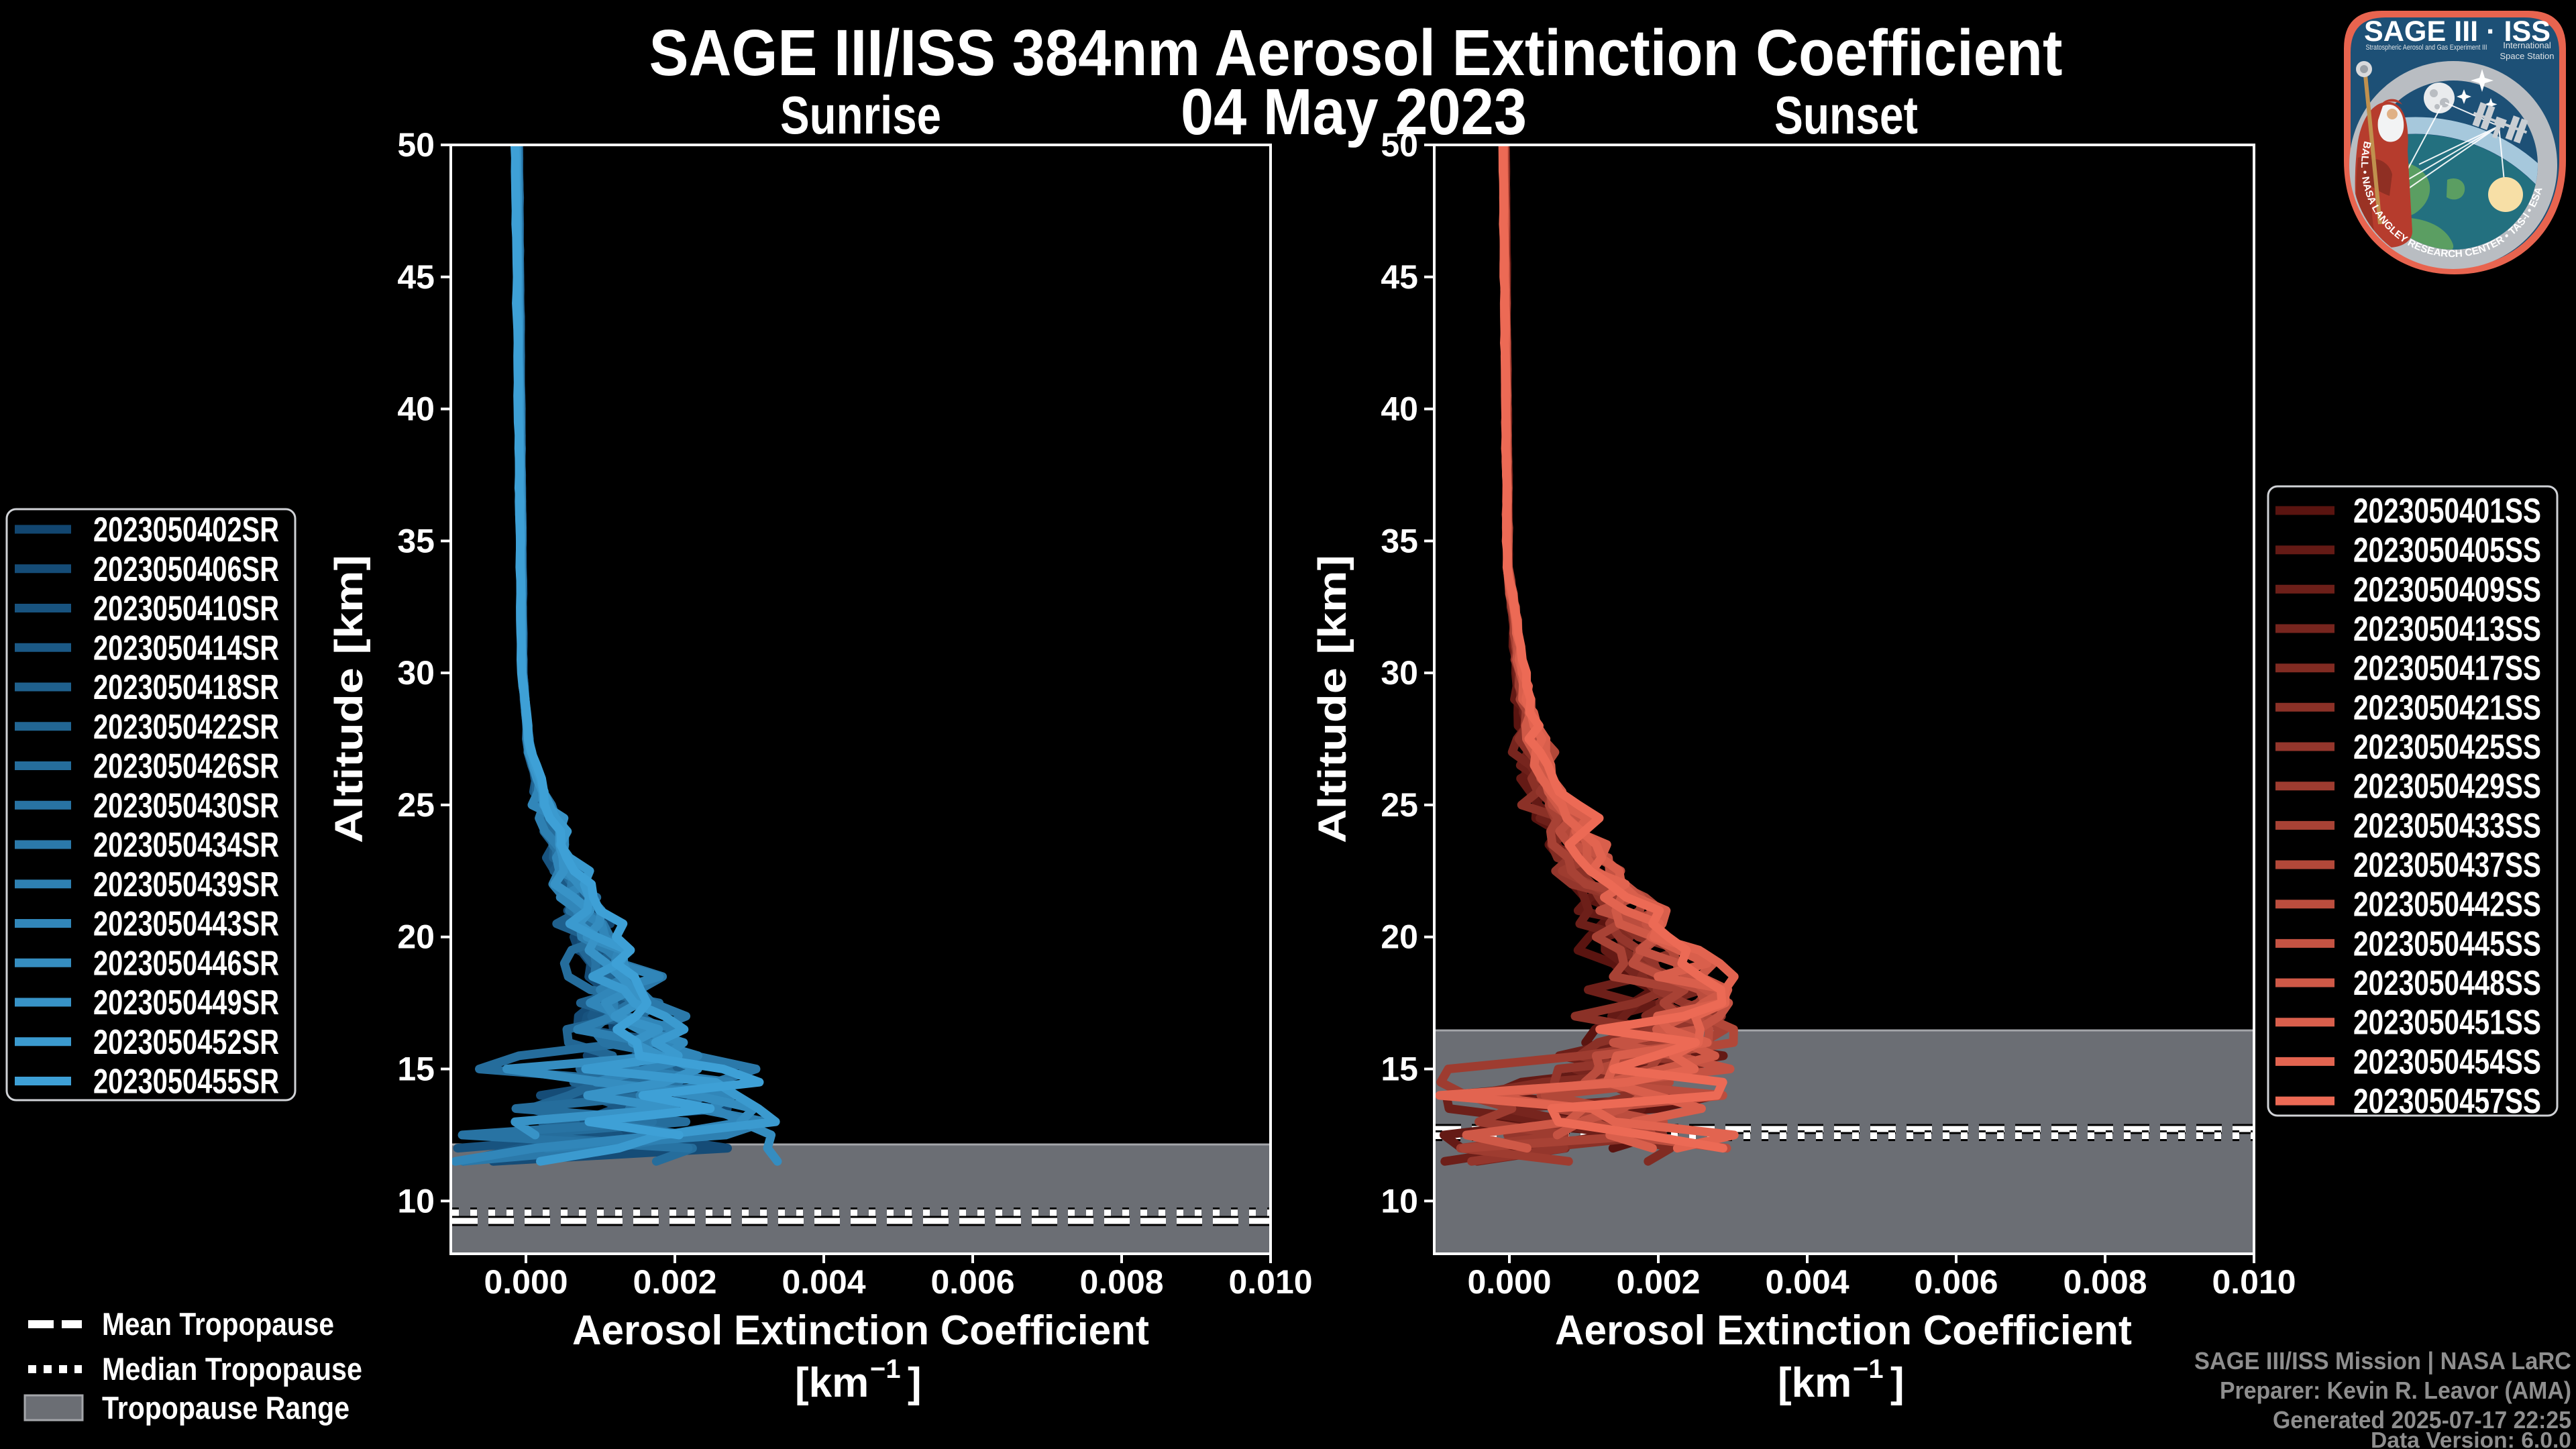  Describe the element at coordinates (186, 569) in the screenshot. I see `svg-text: 2023050406SR` at that location.